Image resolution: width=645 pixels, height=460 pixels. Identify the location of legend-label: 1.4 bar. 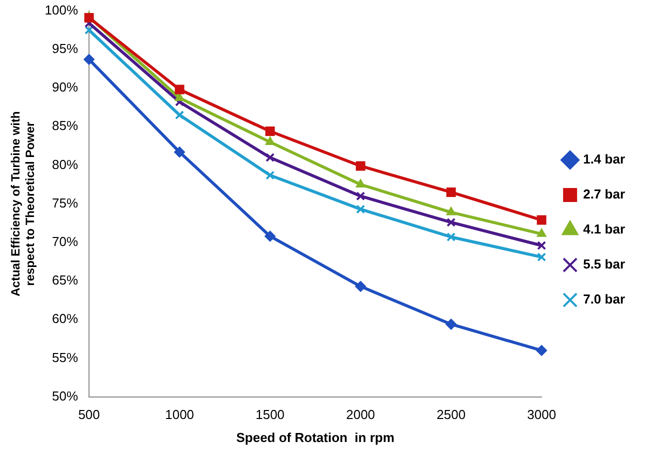
(604, 159).